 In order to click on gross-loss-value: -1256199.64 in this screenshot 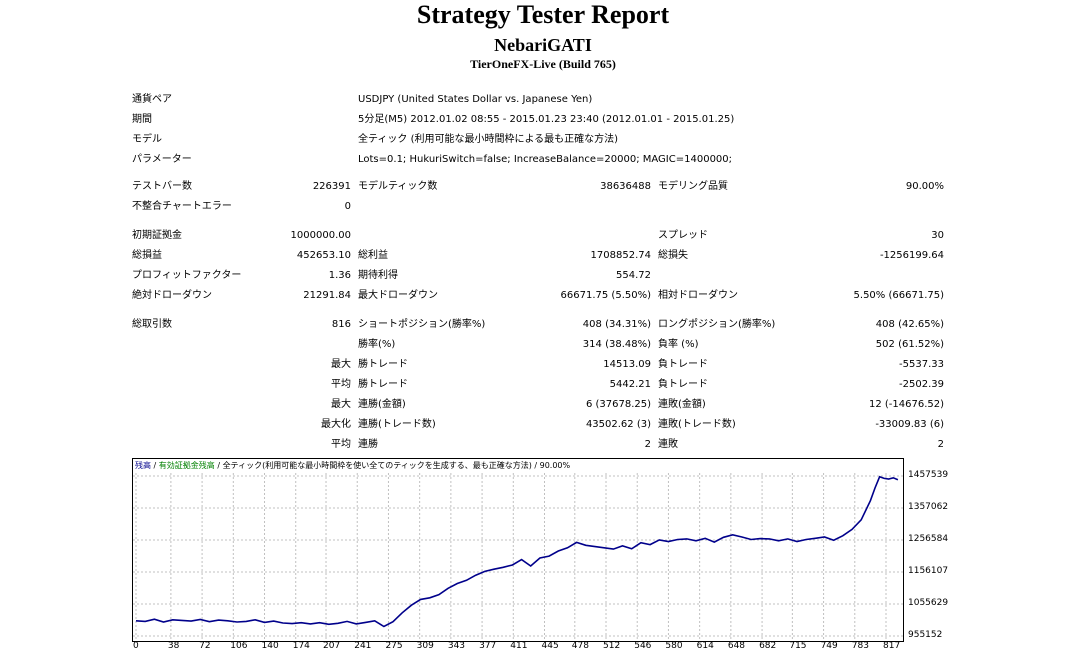, I will do `click(911, 255)`.